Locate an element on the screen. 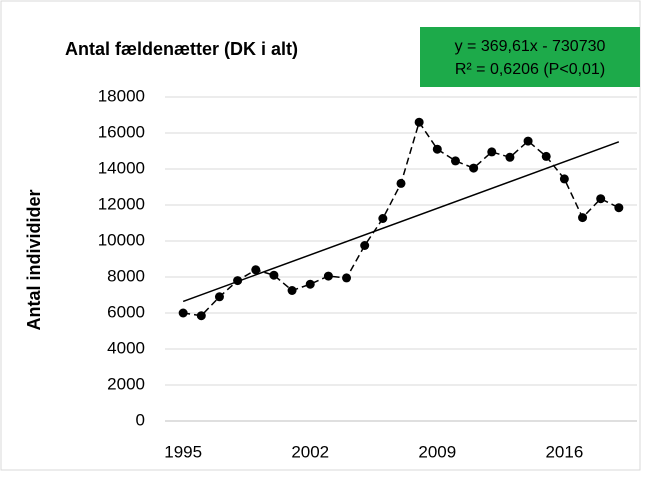 This screenshot has width=651, height=481. y-tick-label: 2000 is located at coordinates (126, 383).